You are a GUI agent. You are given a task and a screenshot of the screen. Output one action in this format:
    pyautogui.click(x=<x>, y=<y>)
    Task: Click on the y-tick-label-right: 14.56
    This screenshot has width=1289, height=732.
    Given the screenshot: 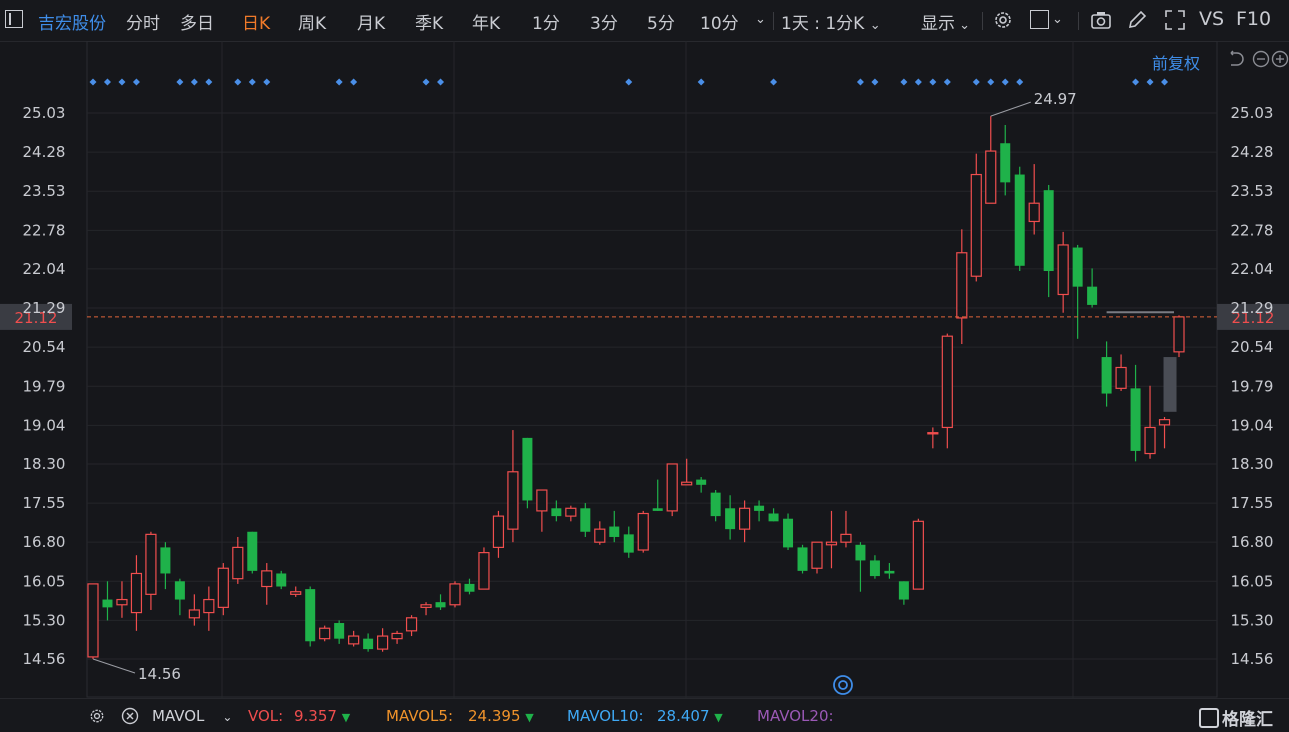 What is the action you would take?
    pyautogui.click(x=1252, y=659)
    